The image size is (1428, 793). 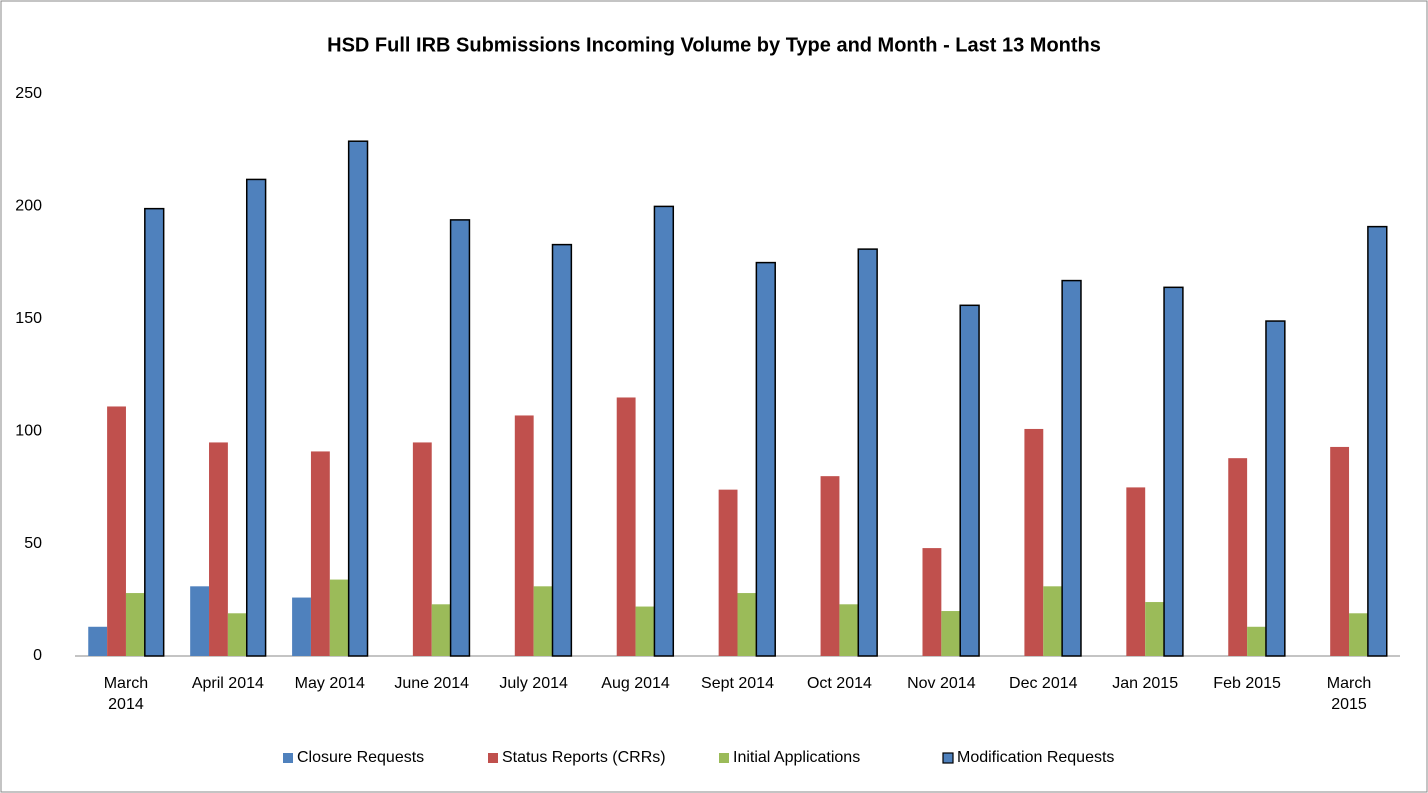 I want to click on x-tick-label: May 2014, so click(x=329, y=683).